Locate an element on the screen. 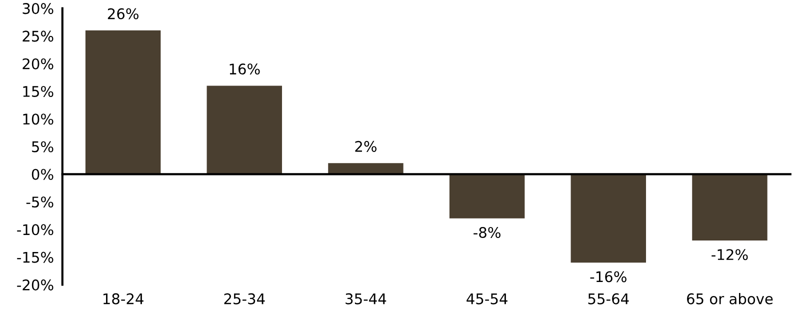 Image resolution: width=800 pixels, height=333 pixels. y-tick-label: 30% is located at coordinates (38, 8).